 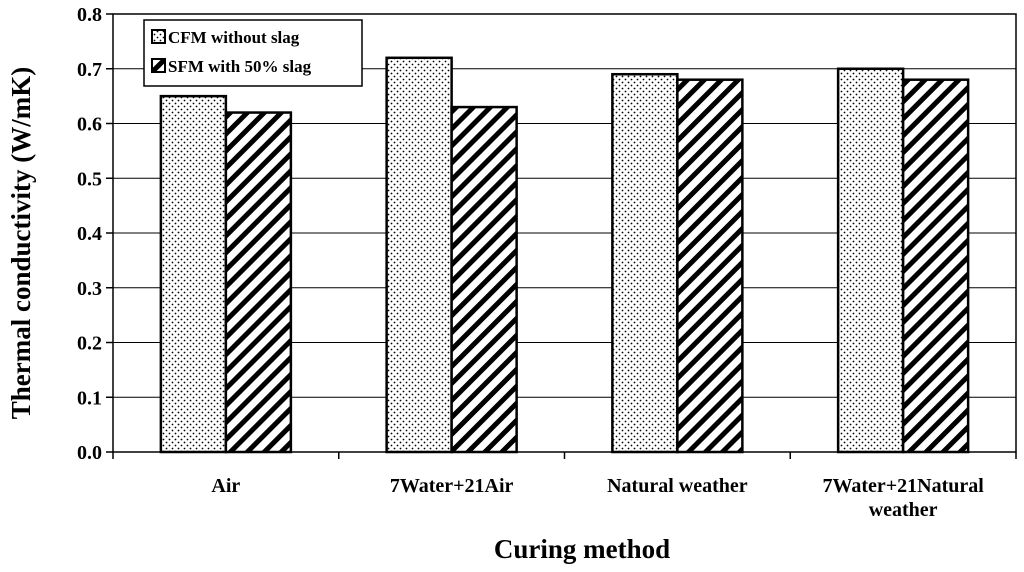 I want to click on y-tick-label: 0.0, so click(x=89, y=453).